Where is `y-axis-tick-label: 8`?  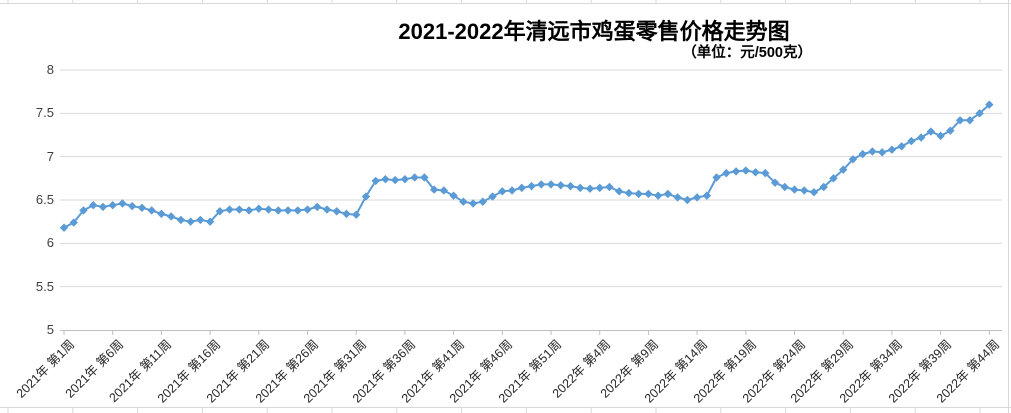 y-axis-tick-label: 8 is located at coordinates (50, 69).